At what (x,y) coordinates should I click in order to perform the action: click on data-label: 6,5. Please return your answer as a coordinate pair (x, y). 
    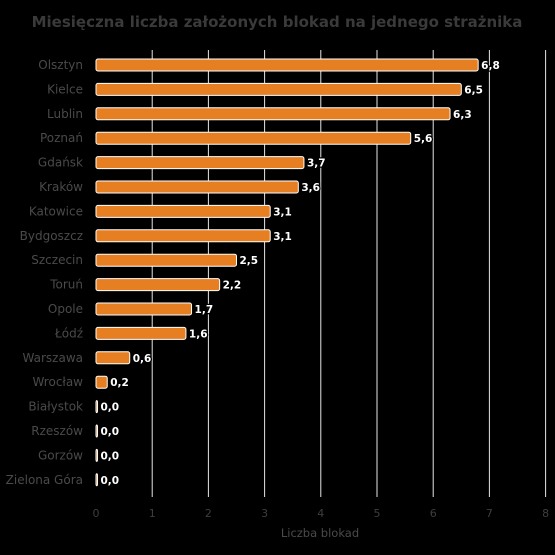
    Looking at the image, I should click on (473, 90).